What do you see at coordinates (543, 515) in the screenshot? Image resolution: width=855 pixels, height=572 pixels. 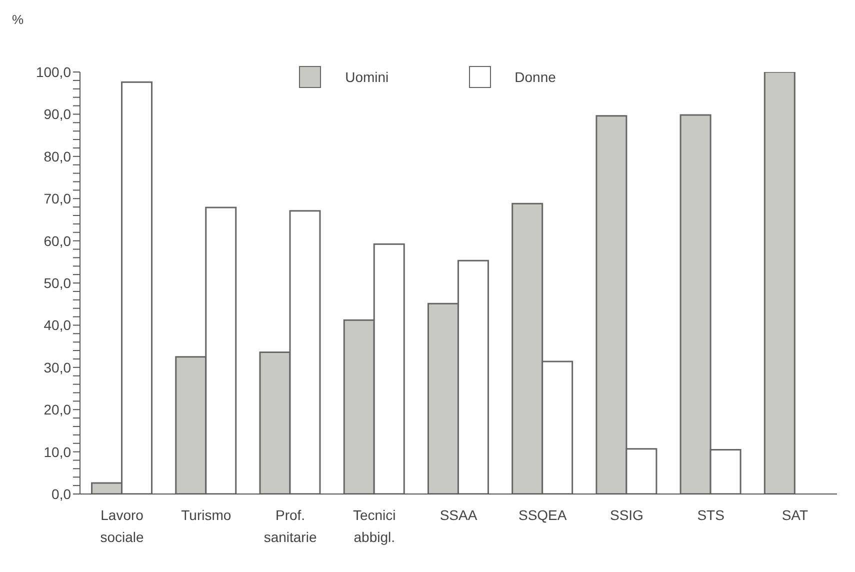 I see `x-tick-label: SSQEA` at bounding box center [543, 515].